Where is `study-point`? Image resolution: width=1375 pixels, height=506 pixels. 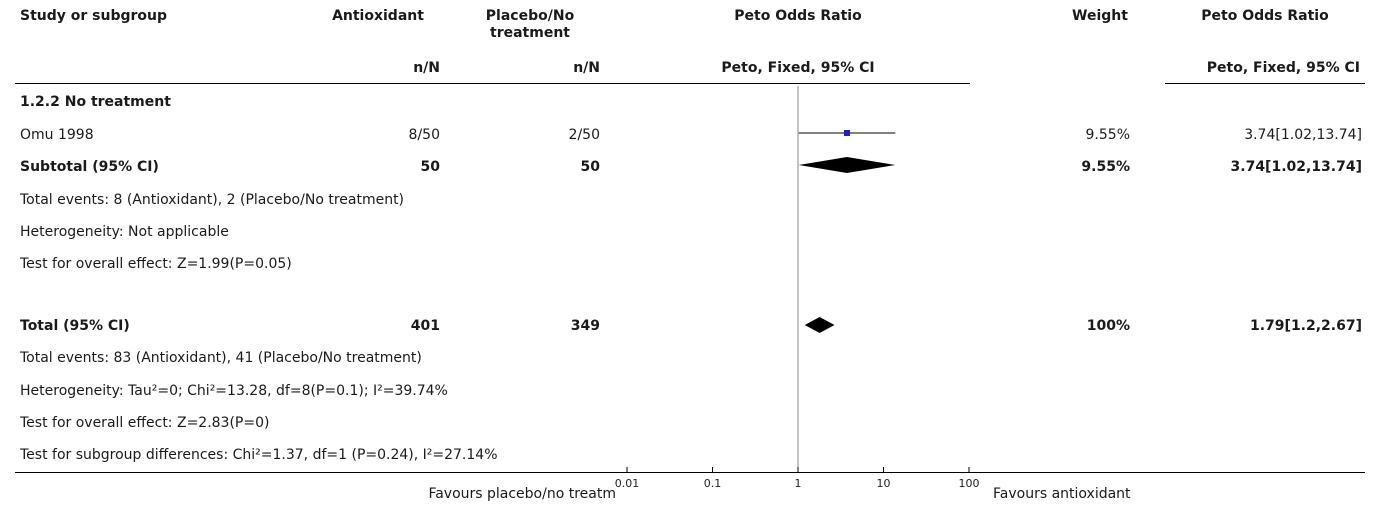
study-point is located at coordinates (846, 133).